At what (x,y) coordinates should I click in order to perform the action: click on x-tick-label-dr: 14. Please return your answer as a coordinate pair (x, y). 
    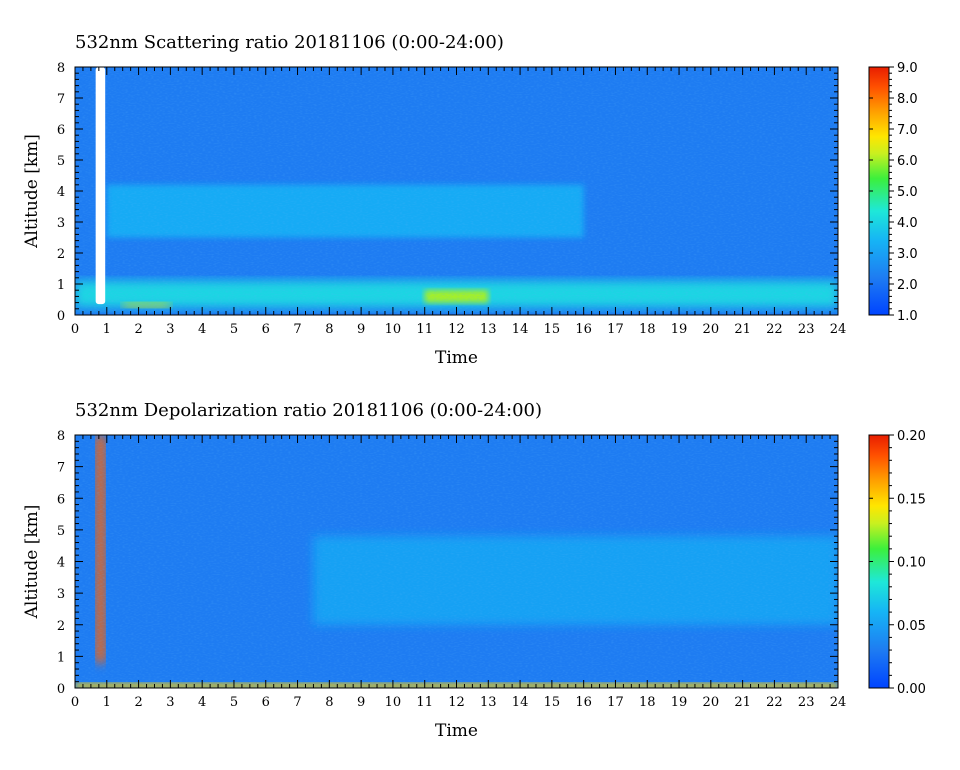
    Looking at the image, I should click on (520, 702).